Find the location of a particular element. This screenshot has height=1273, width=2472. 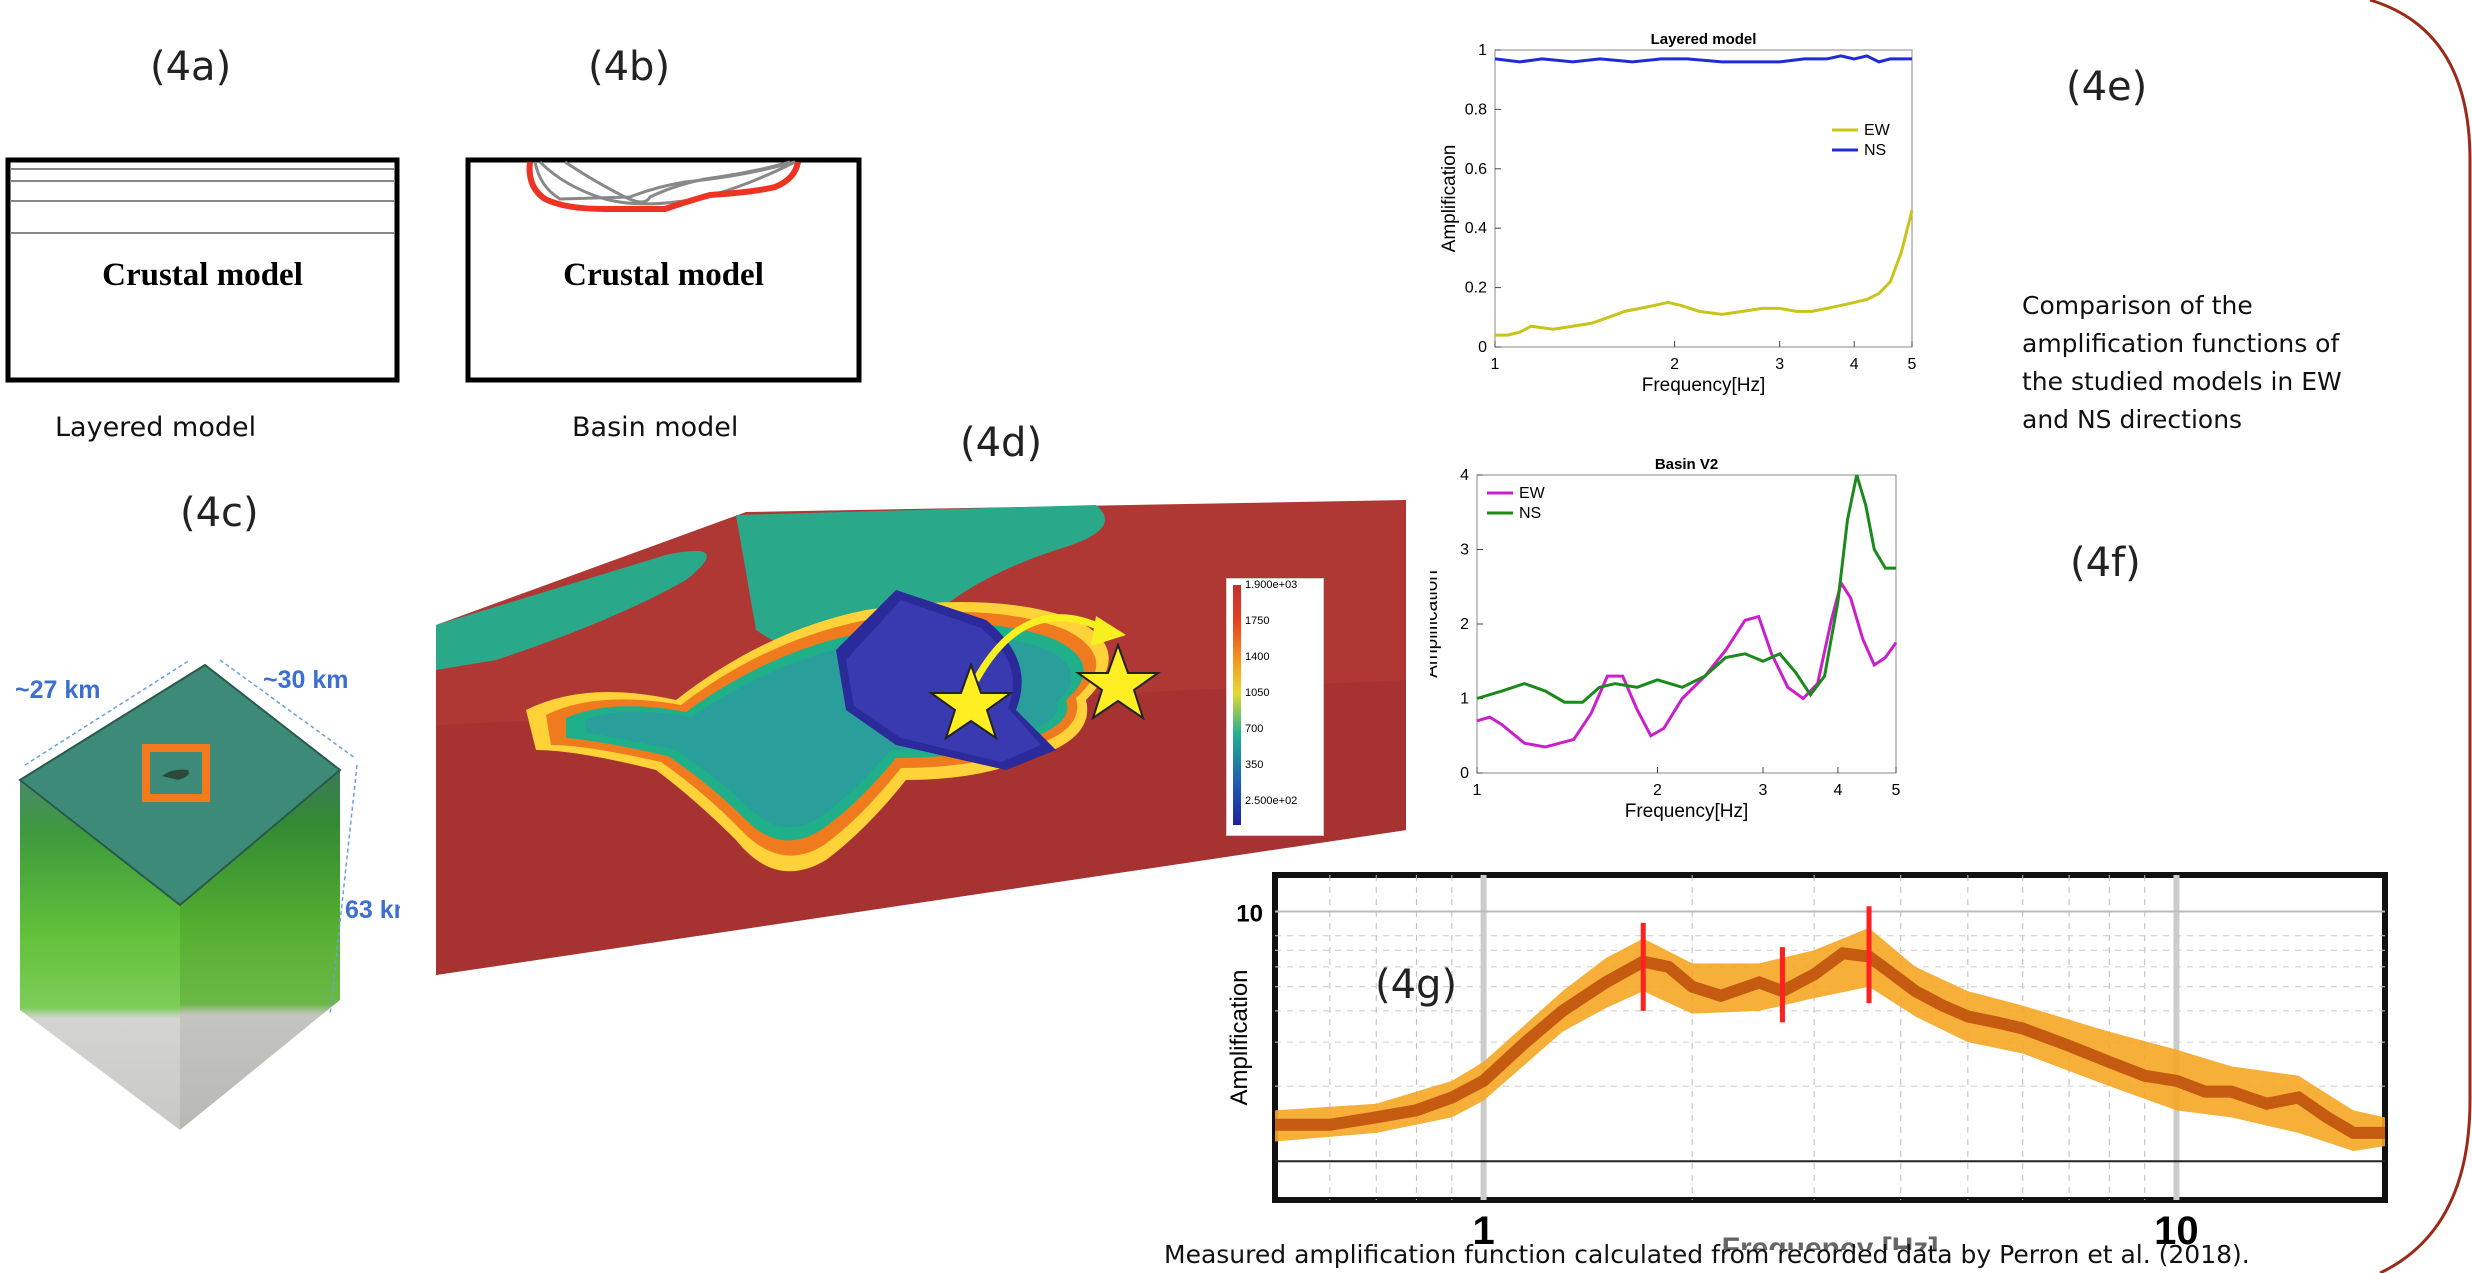

velocity-colorbar: 1.900e+03 1750 1400 1050 700 350 2.500e+02 is located at coordinates (1275, 707).